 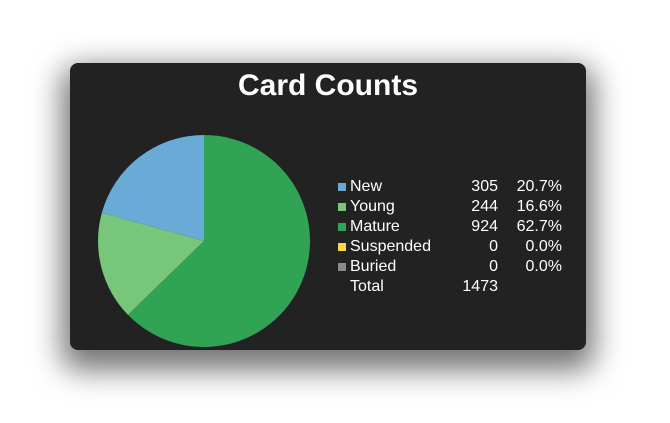 I want to click on legend-row-young: Young 244 16.6%, so click(x=450, y=207).